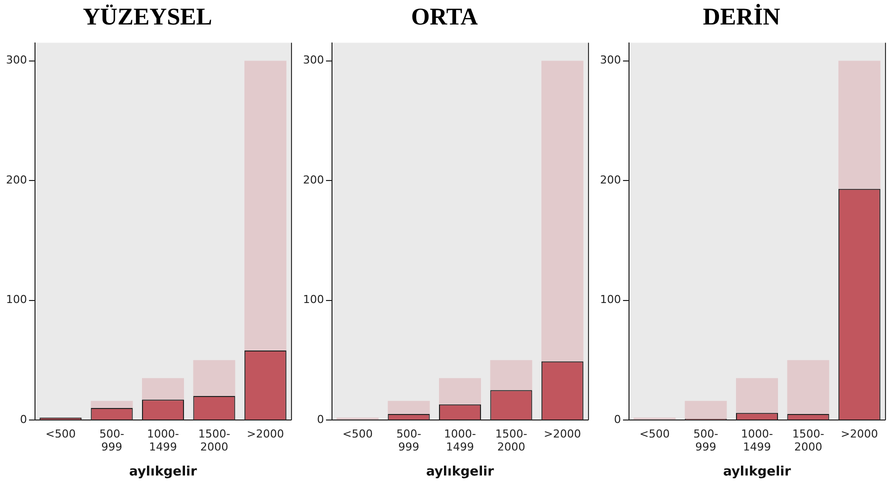  What do you see at coordinates (445, 17) in the screenshot?
I see `chart-title: ORTA` at bounding box center [445, 17].